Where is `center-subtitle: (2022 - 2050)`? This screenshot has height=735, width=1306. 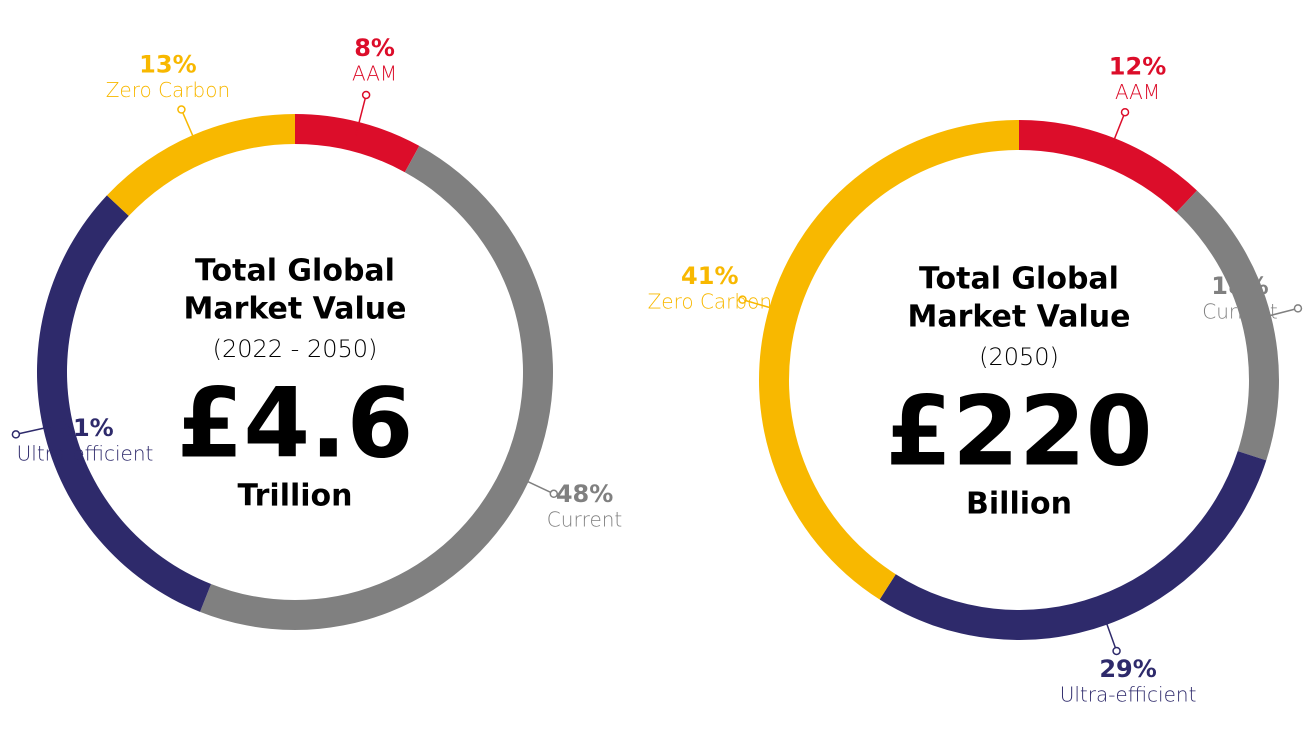
center-subtitle: (2022 - 2050) is located at coordinates (295, 349).